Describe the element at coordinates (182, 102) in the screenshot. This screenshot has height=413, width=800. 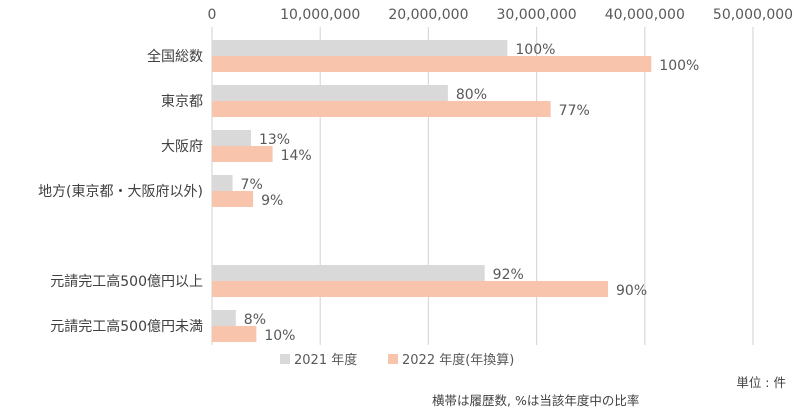
I see `category-label: 東京都` at that location.